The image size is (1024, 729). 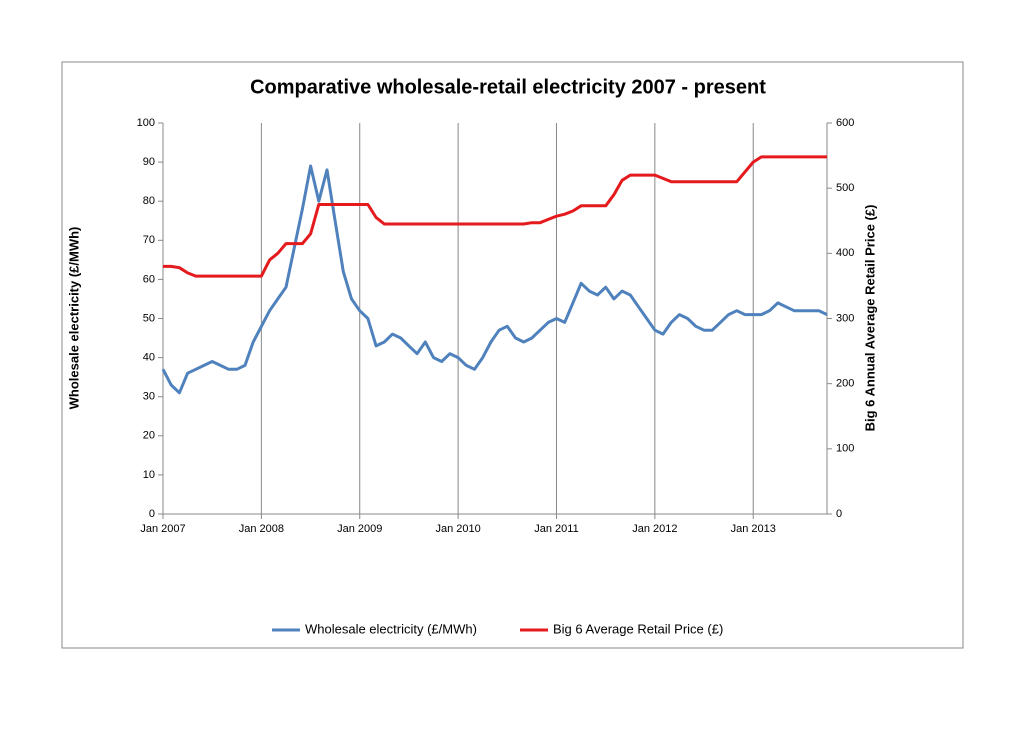 What do you see at coordinates (845, 449) in the screenshot?
I see `y2-tick-label: 100` at bounding box center [845, 449].